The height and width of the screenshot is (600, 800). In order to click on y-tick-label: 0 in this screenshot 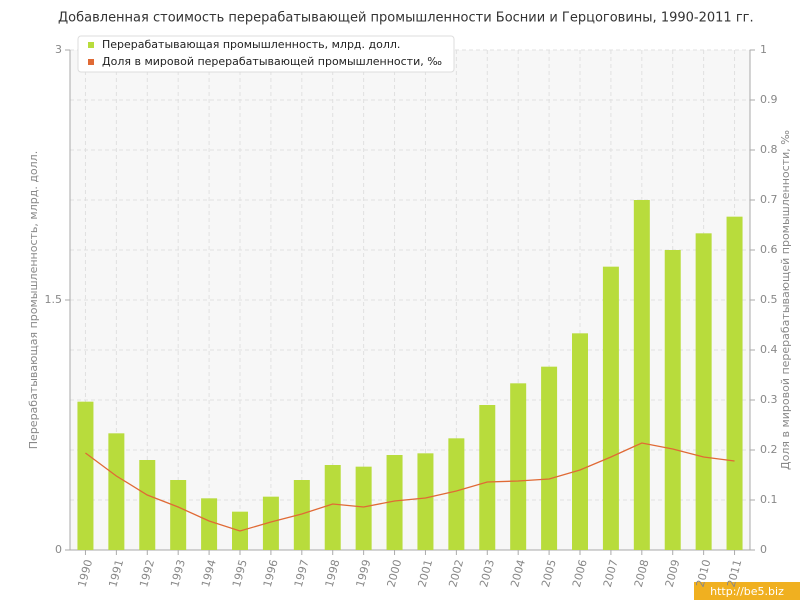, I will do `click(58, 549)`.